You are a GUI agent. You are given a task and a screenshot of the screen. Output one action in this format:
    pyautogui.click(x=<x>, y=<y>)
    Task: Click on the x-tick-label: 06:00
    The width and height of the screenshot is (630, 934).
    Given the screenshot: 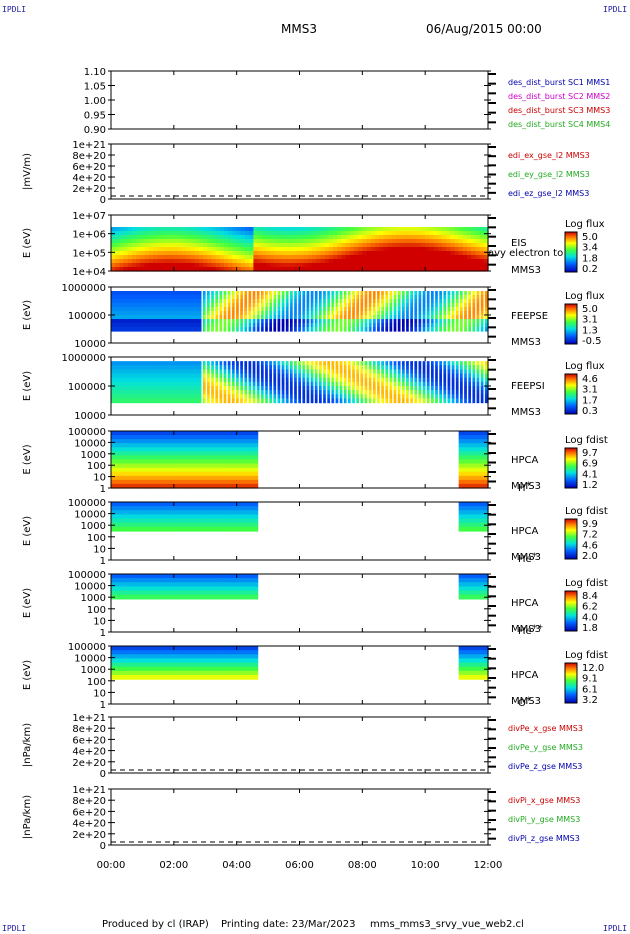 What is the action you would take?
    pyautogui.click(x=299, y=865)
    